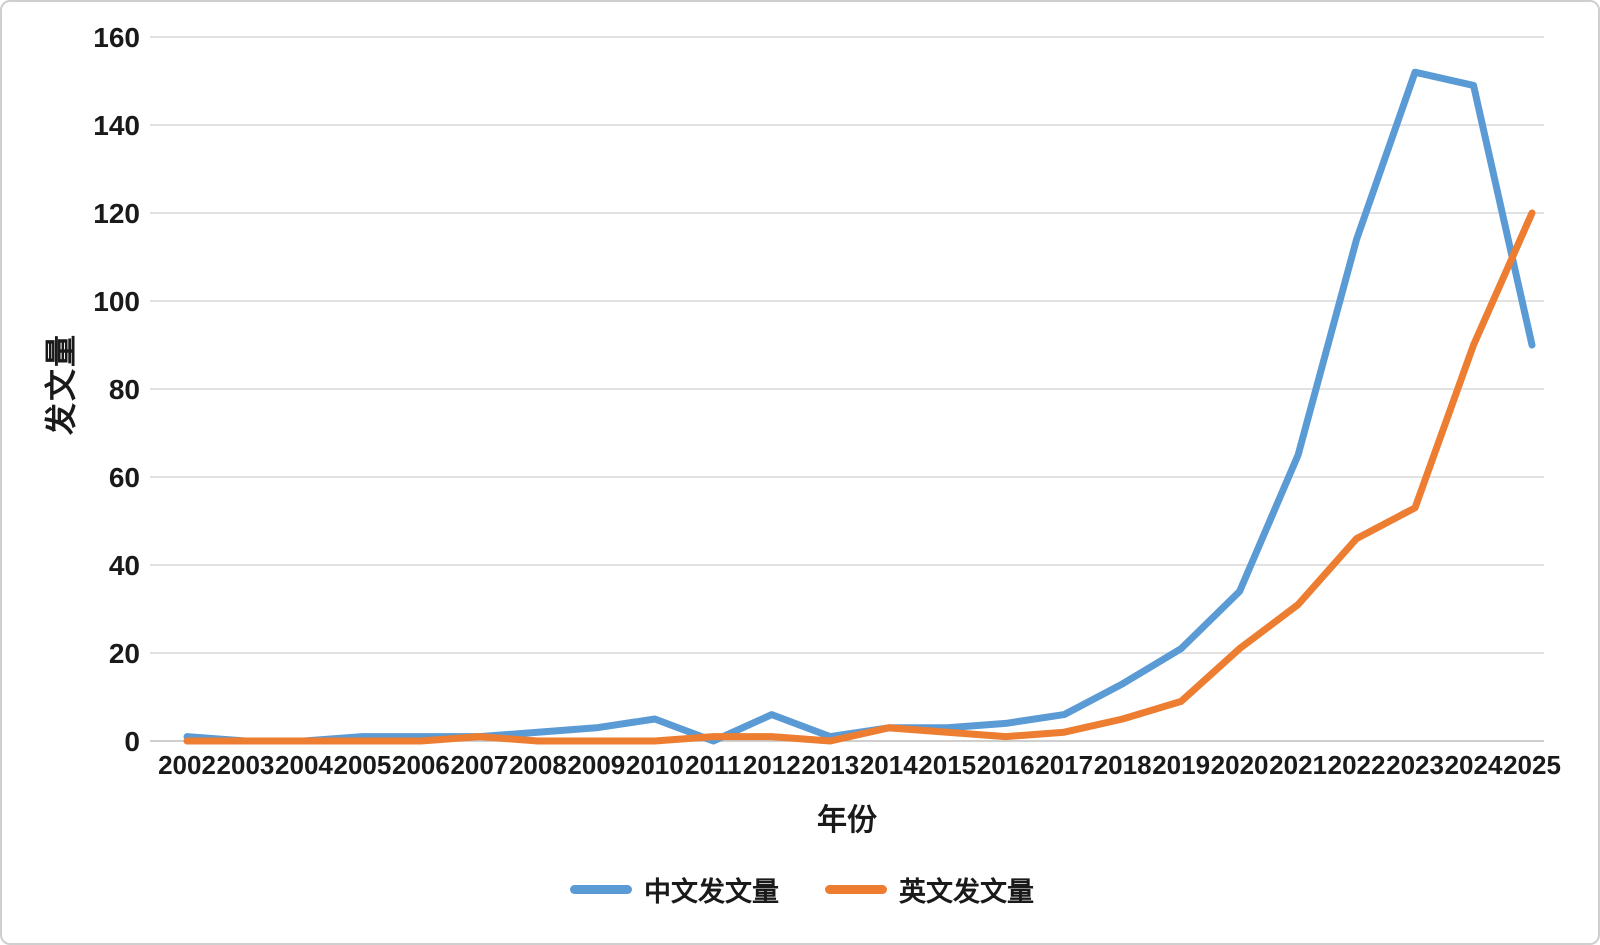  Describe the element at coordinates (800, 889) in the screenshot. I see `chart-legend: 中文发文量 英文发文量` at that location.